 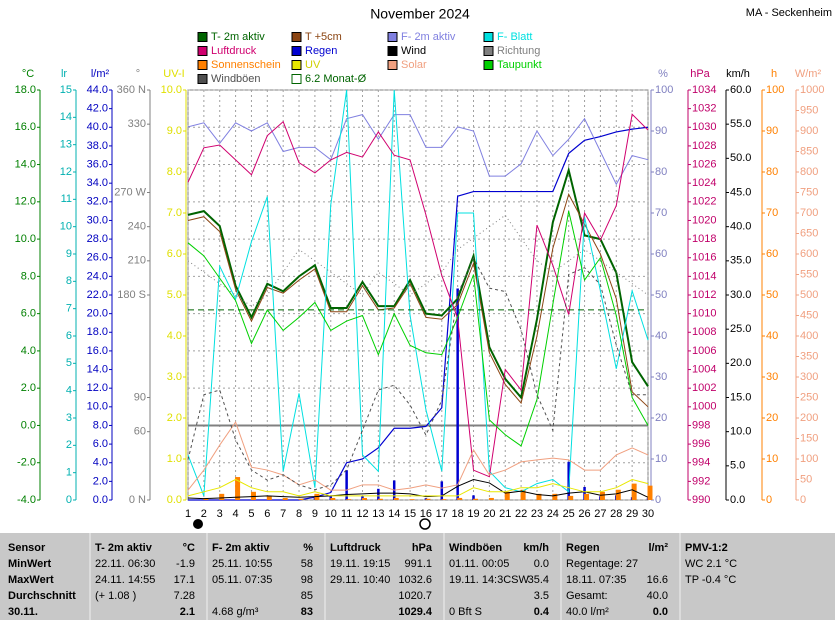 I want to click on y-tick-label: 90, so click(x=772, y=131).